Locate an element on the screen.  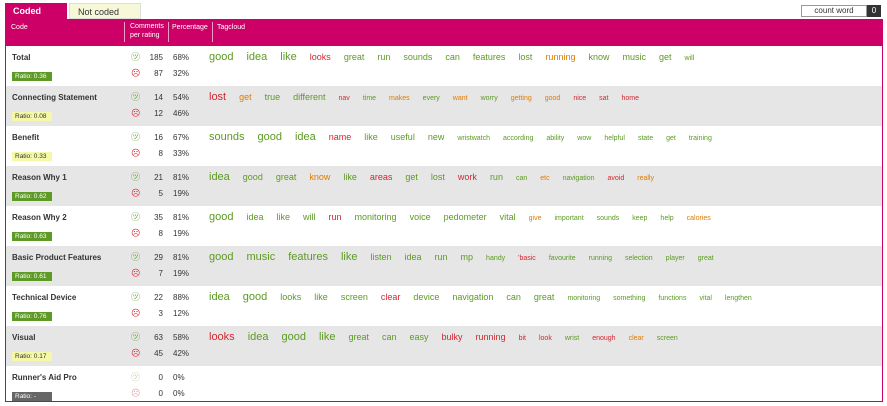
tag-word: training is located at coordinates (700, 138).